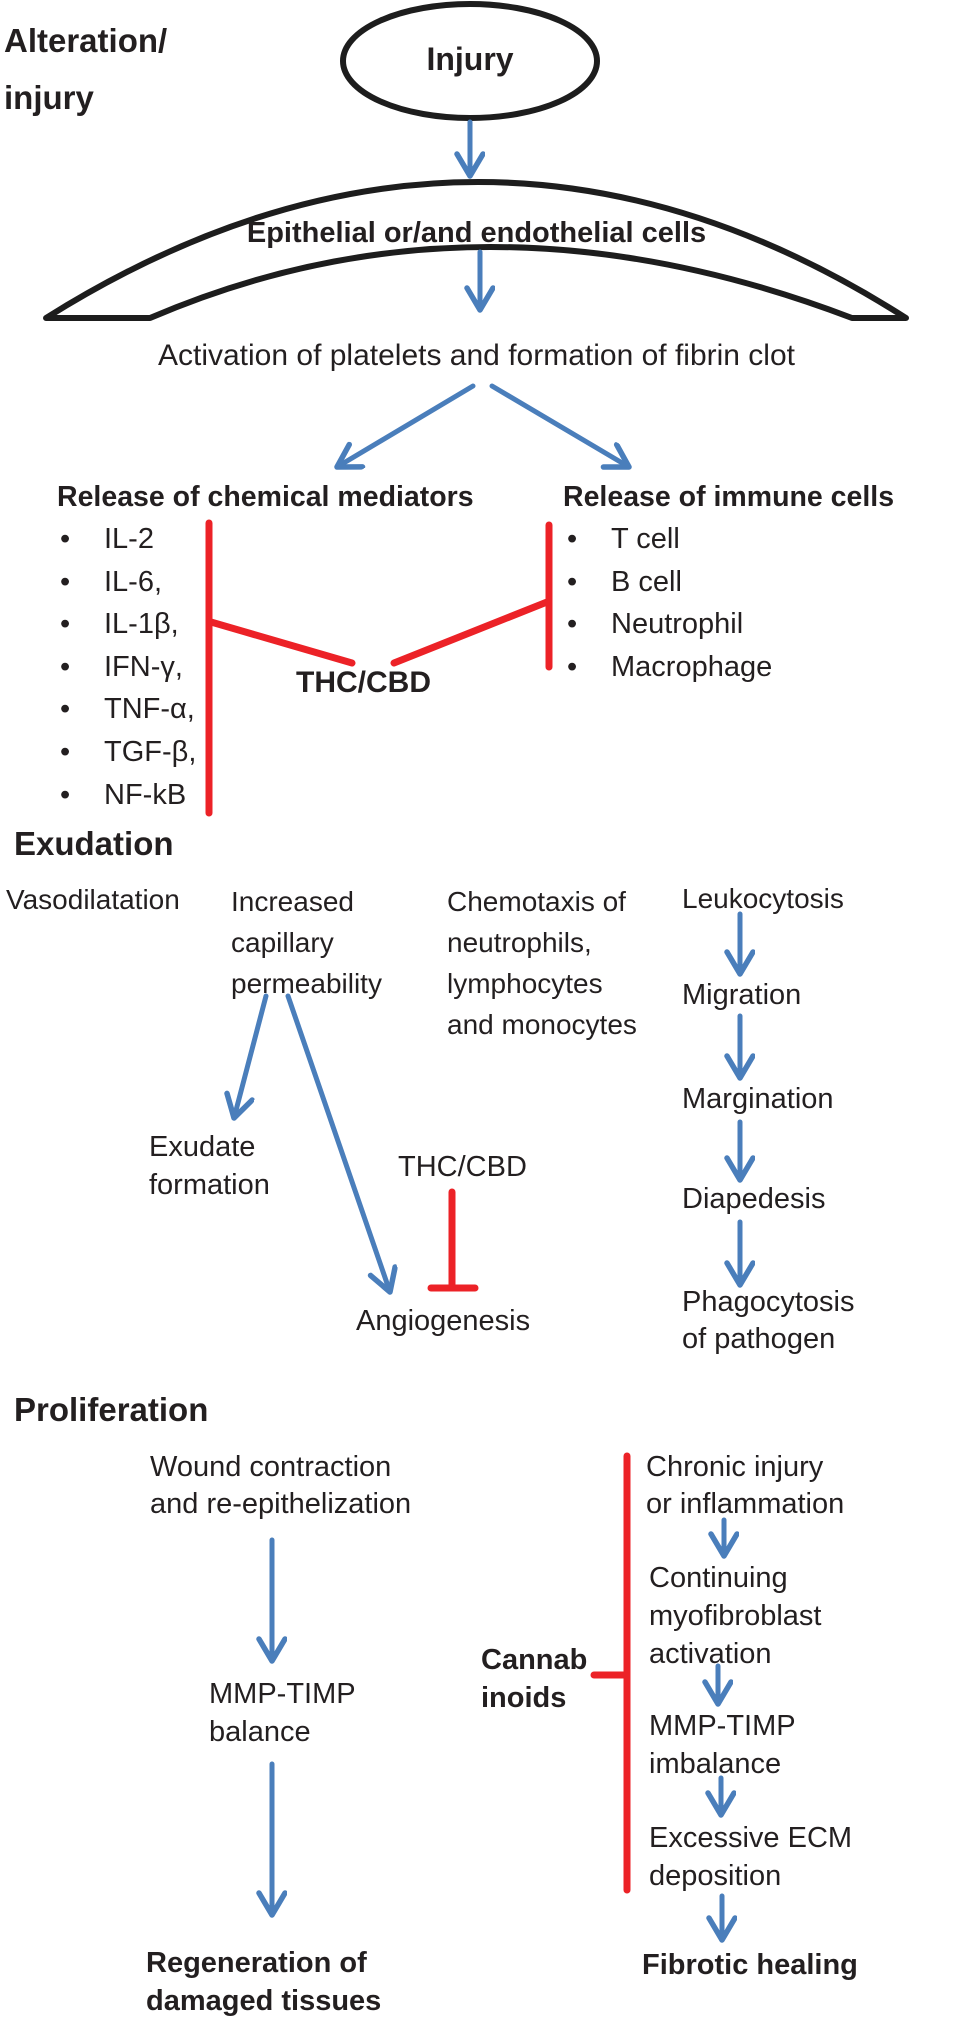 The image size is (953, 2027). Describe the element at coordinates (476, 233) in the screenshot. I see `epithelial-node-label: Epithelial or/and endothelial cells` at that location.